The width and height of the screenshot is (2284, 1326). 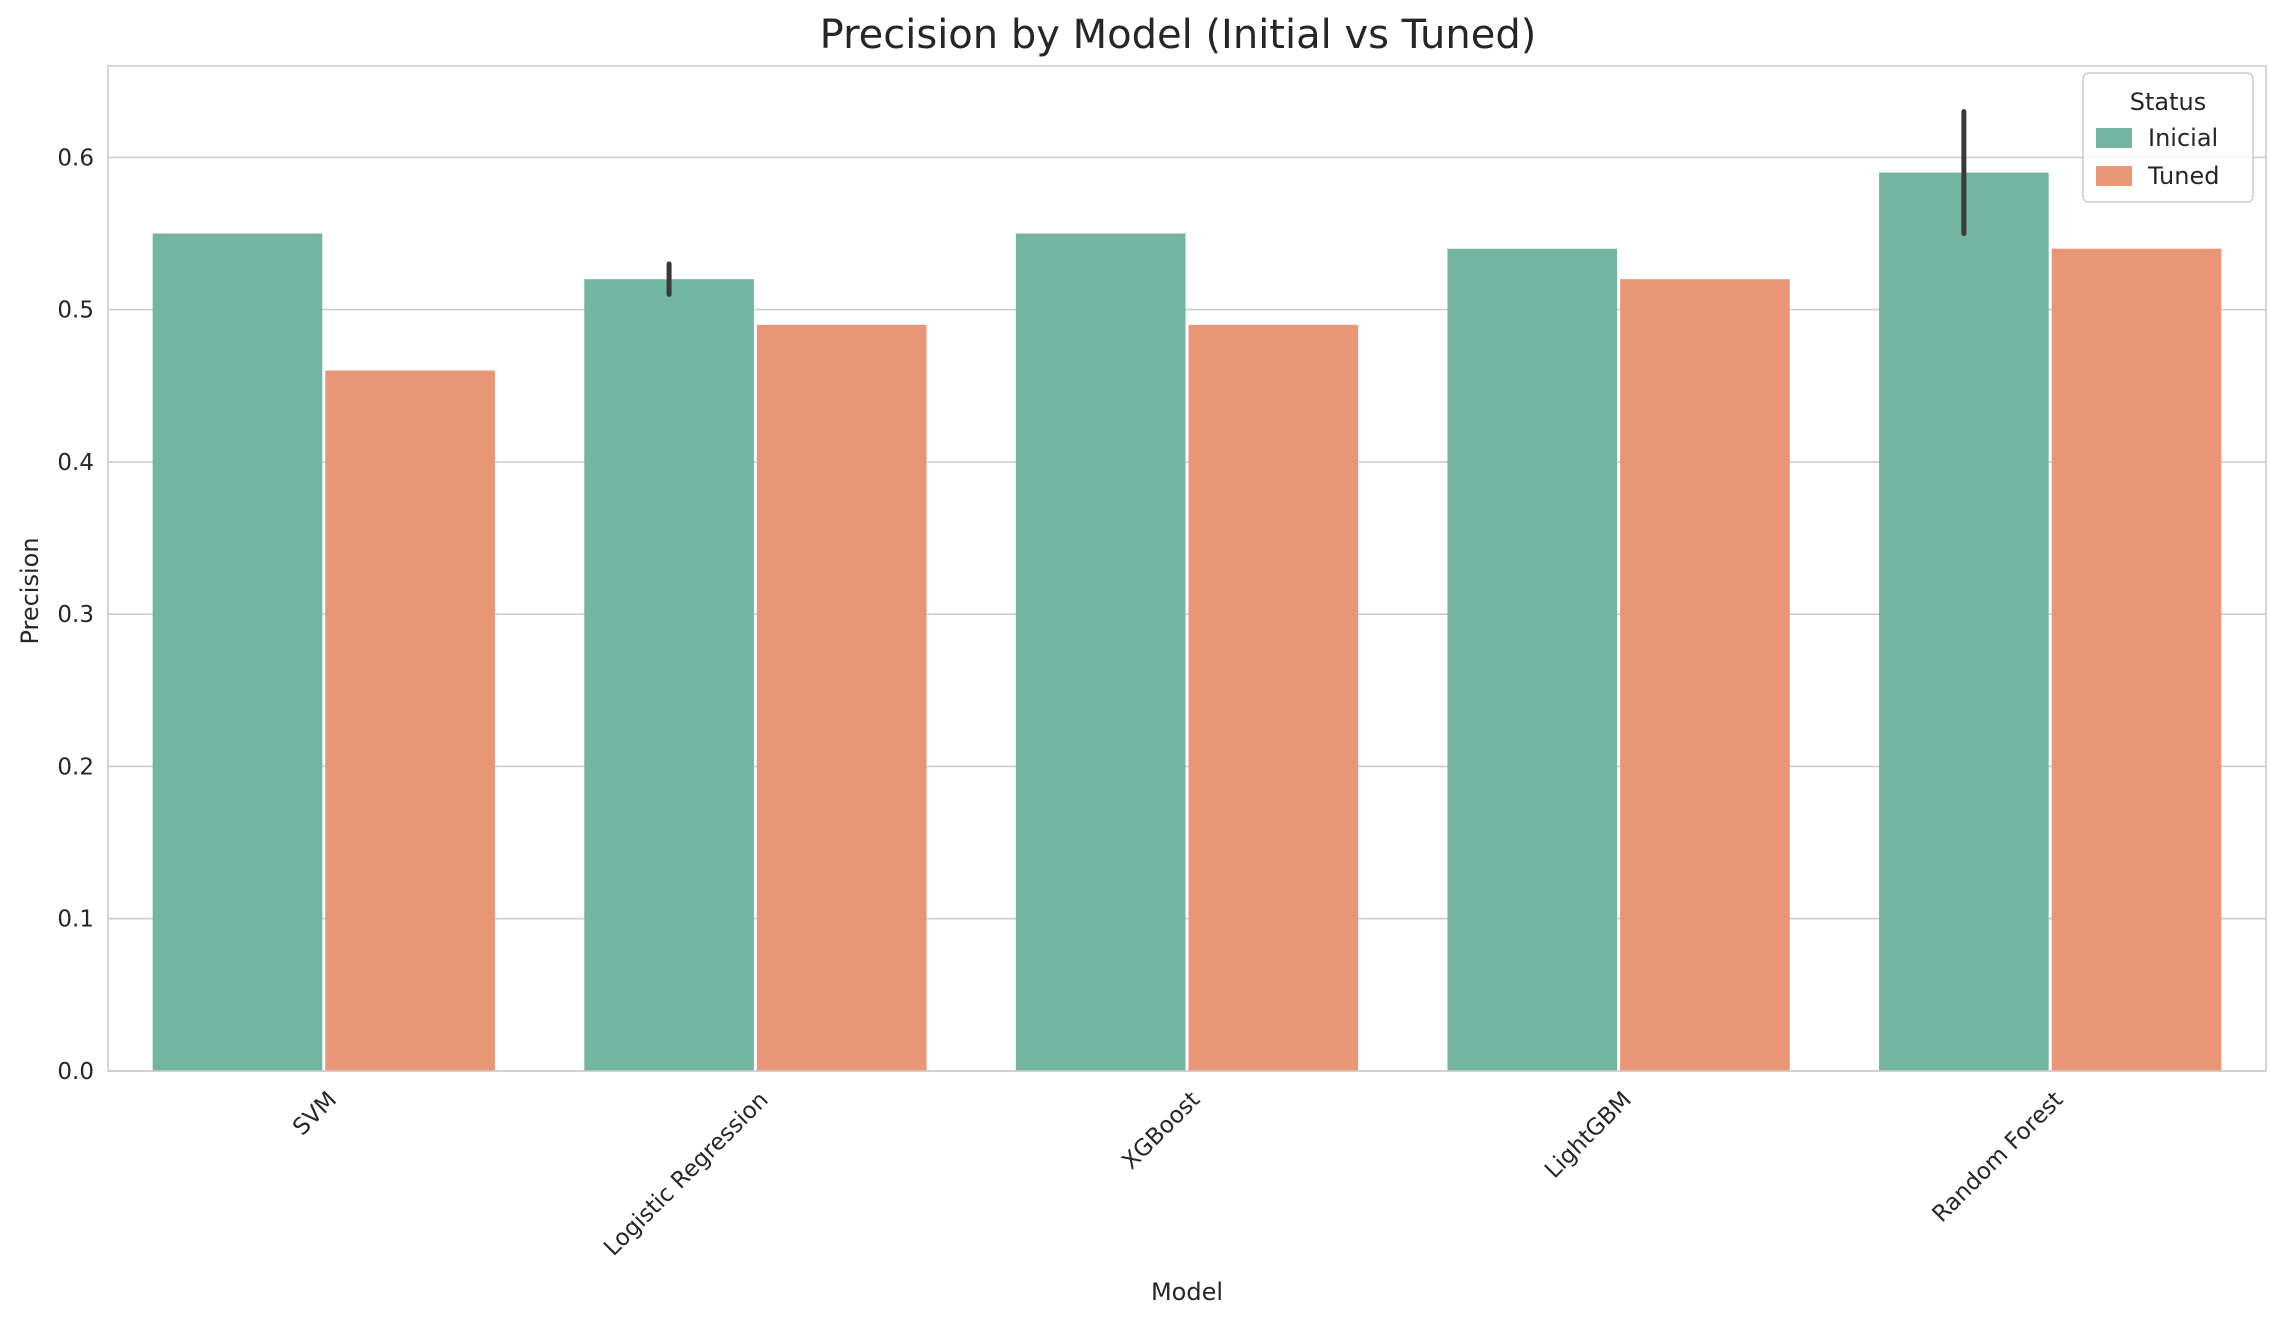 What do you see at coordinates (1178, 35) in the screenshot?
I see `chart-title: Precision by Model (Initial vs Tuned)` at bounding box center [1178, 35].